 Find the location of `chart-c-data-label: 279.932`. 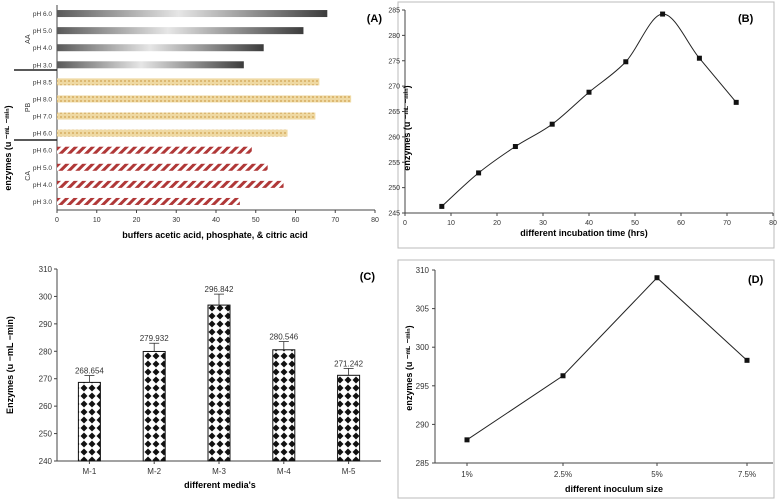

chart-c-data-label: 279.932 is located at coordinates (154, 338).